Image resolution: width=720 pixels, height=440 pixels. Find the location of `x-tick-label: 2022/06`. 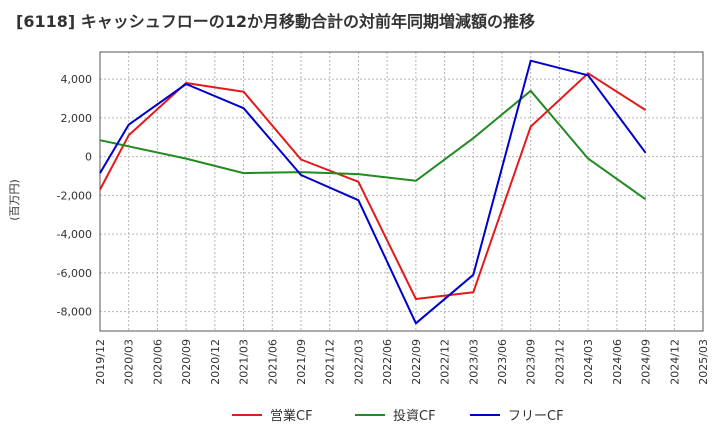

x-tick-label: 2022/06 is located at coordinates (387, 362).